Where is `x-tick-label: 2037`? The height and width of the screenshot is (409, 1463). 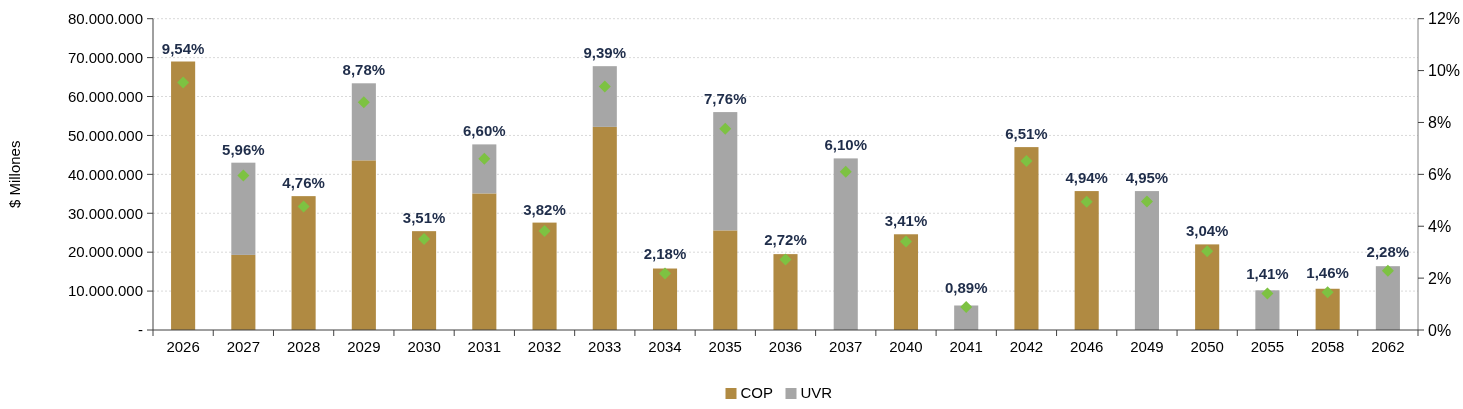
x-tick-label: 2037 is located at coordinates (846, 346).